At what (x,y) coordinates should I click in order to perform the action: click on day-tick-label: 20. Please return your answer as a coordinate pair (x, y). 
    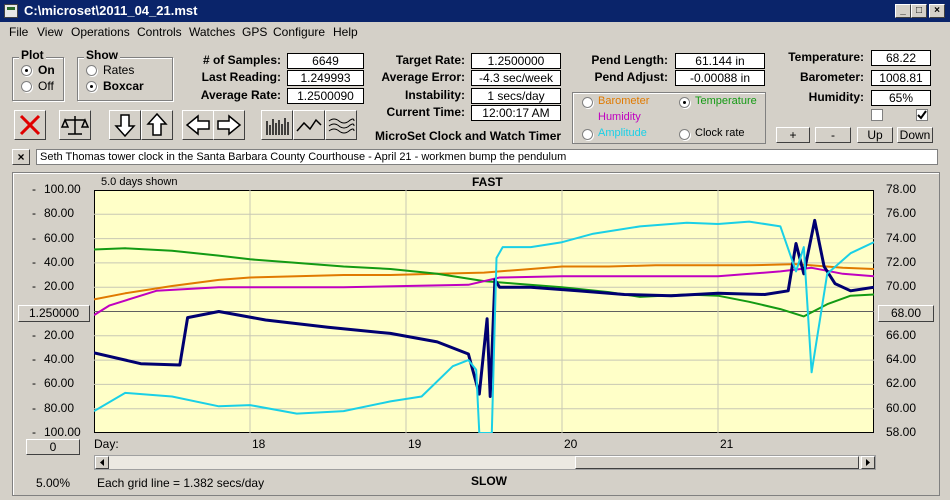
    Looking at the image, I should click on (571, 444).